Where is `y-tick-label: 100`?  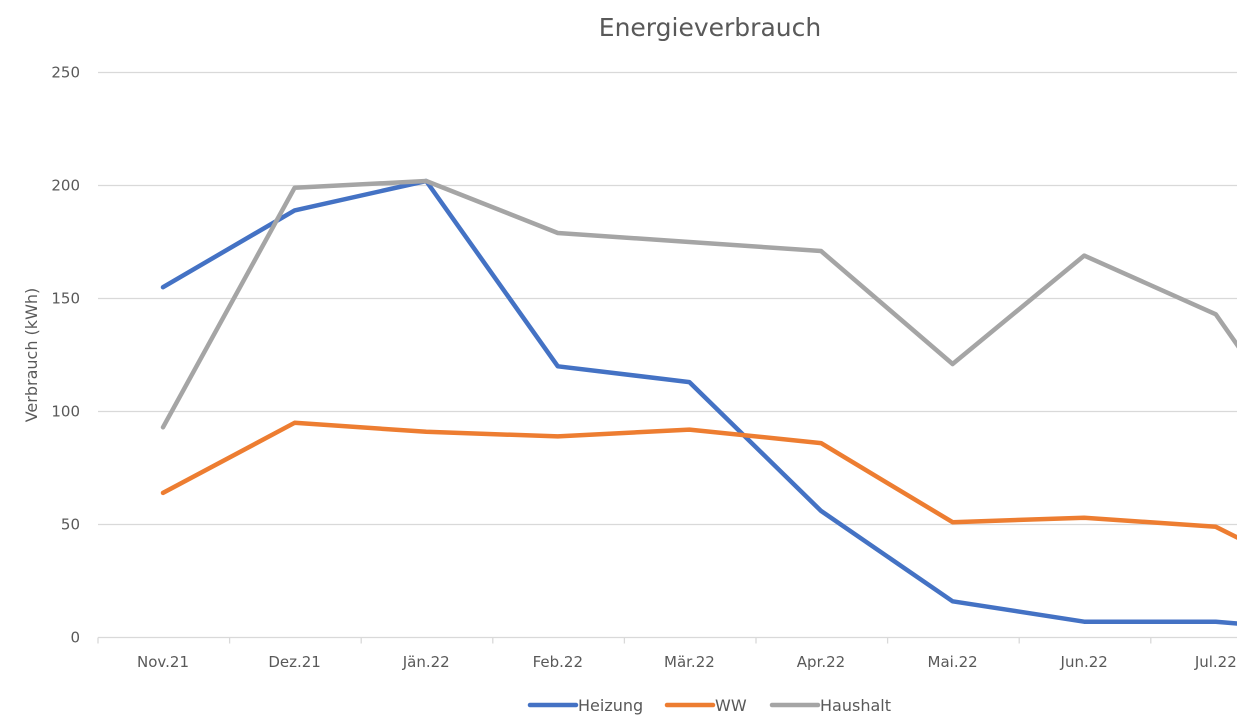
y-tick-label: 100 is located at coordinates (65, 412).